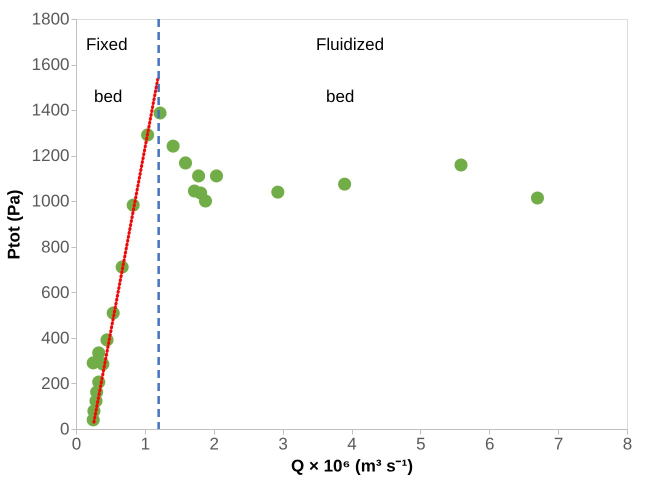 The image size is (670, 489). What do you see at coordinates (55, 383) in the screenshot?
I see `y-tick-label: 200` at bounding box center [55, 383].